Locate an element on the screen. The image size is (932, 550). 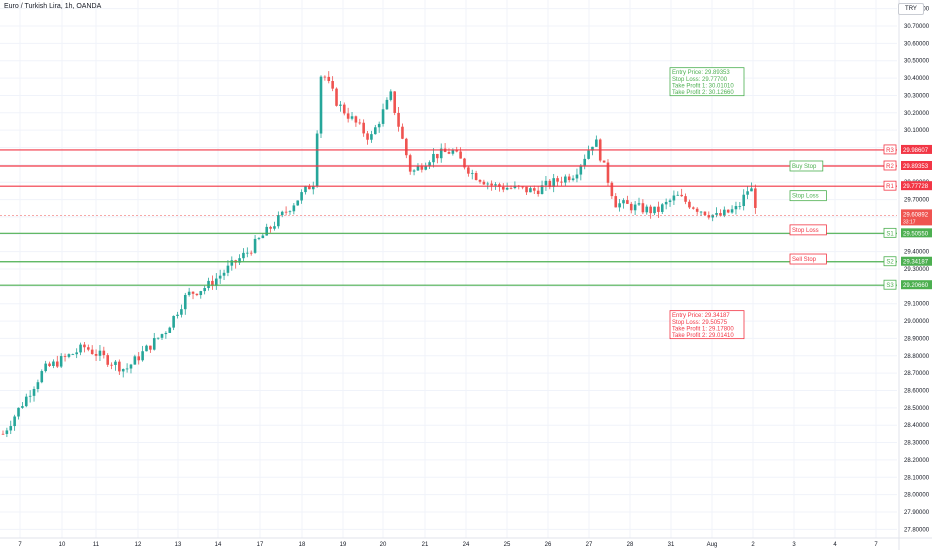
x-tick-label: 18 is located at coordinates (302, 545).